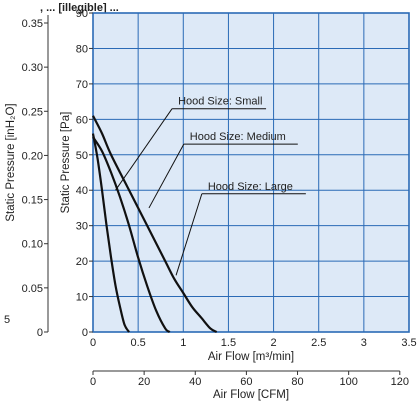 Image resolution: width=419 pixels, height=401 pixels. What do you see at coordinates (400, 382) in the screenshot?
I see `x-secondary-tick-label: 120` at bounding box center [400, 382].